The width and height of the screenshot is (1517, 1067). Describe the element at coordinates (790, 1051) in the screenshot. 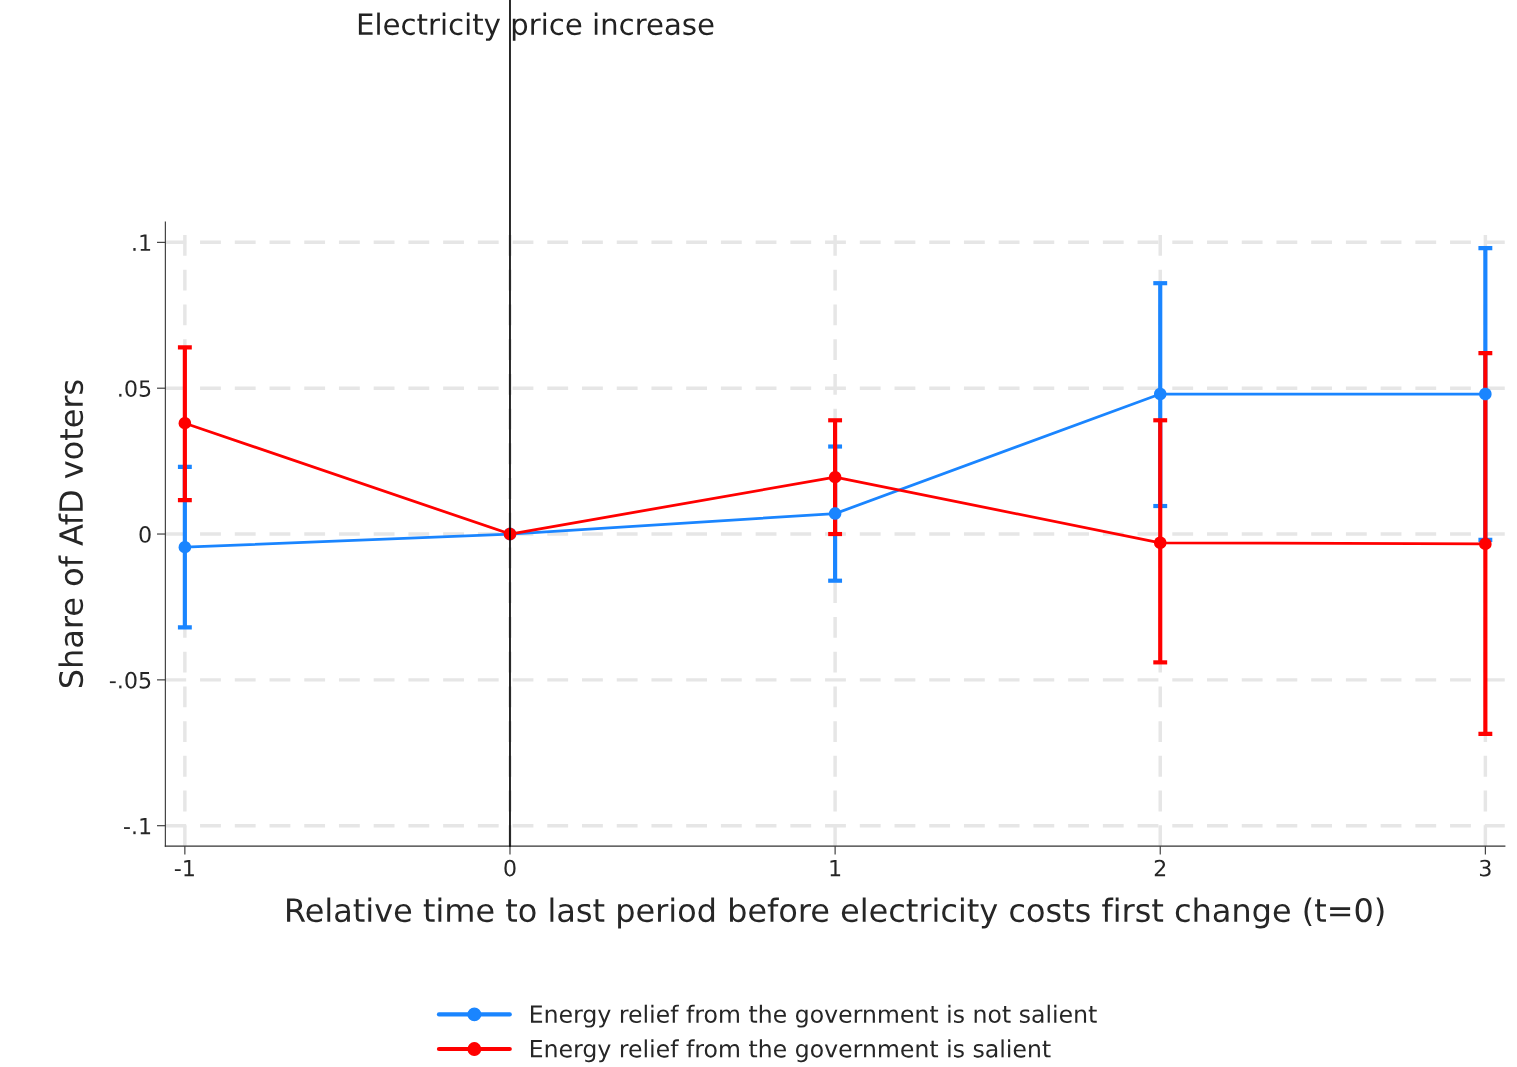

I see `legend-label: Energy relief from the government is salient` at that location.